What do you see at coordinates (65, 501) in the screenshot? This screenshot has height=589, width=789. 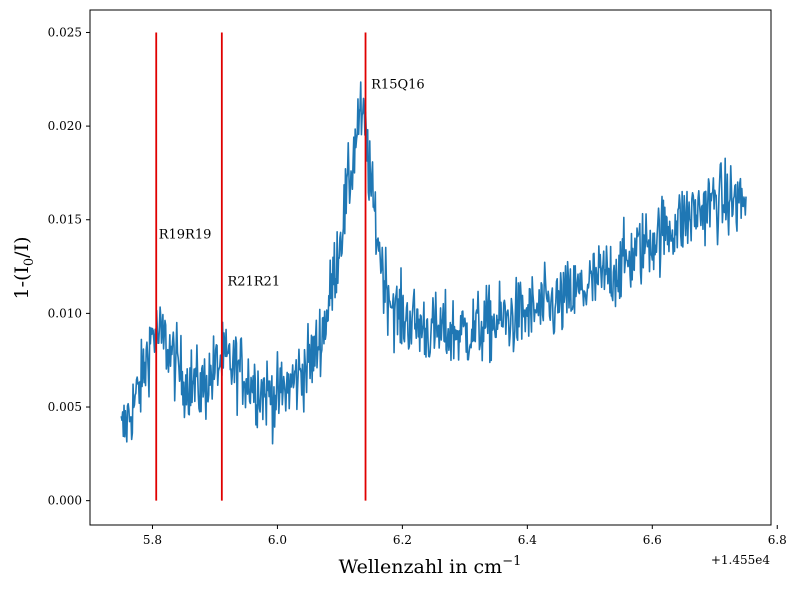 I see `y-tick-label-0: 0.000` at bounding box center [65, 501].